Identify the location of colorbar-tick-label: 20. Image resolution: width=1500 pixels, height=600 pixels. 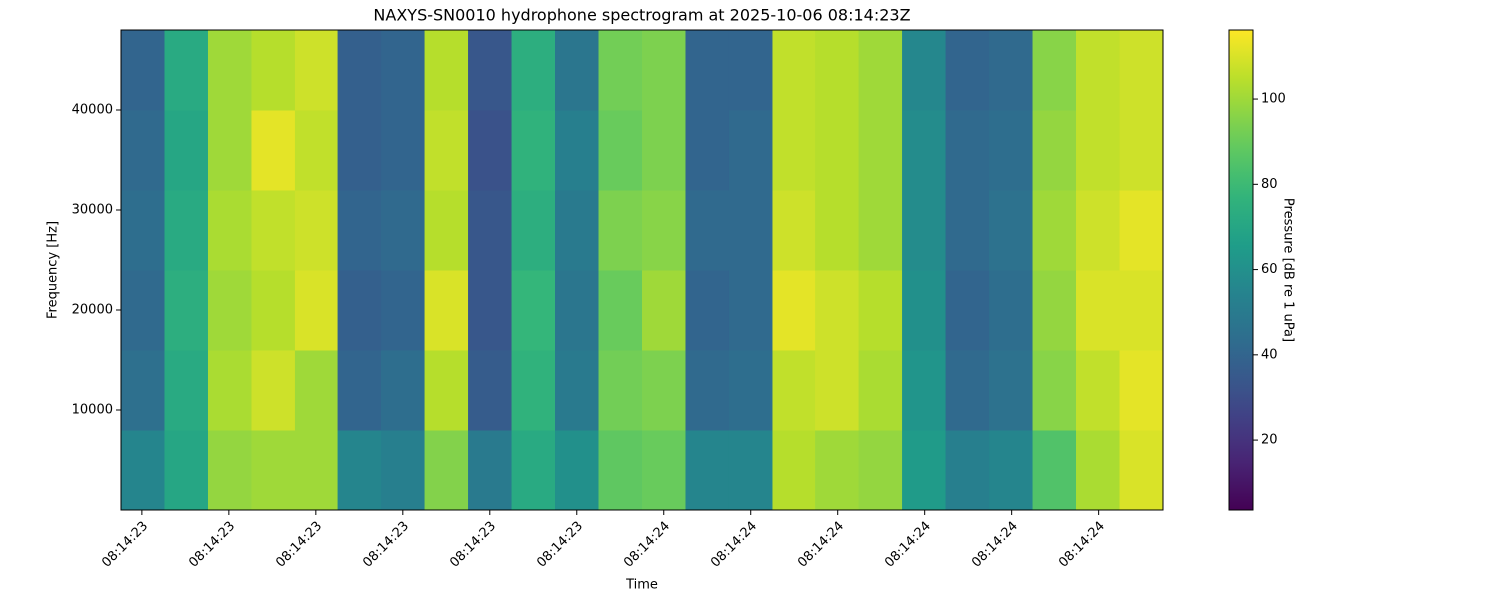
(1269, 440).